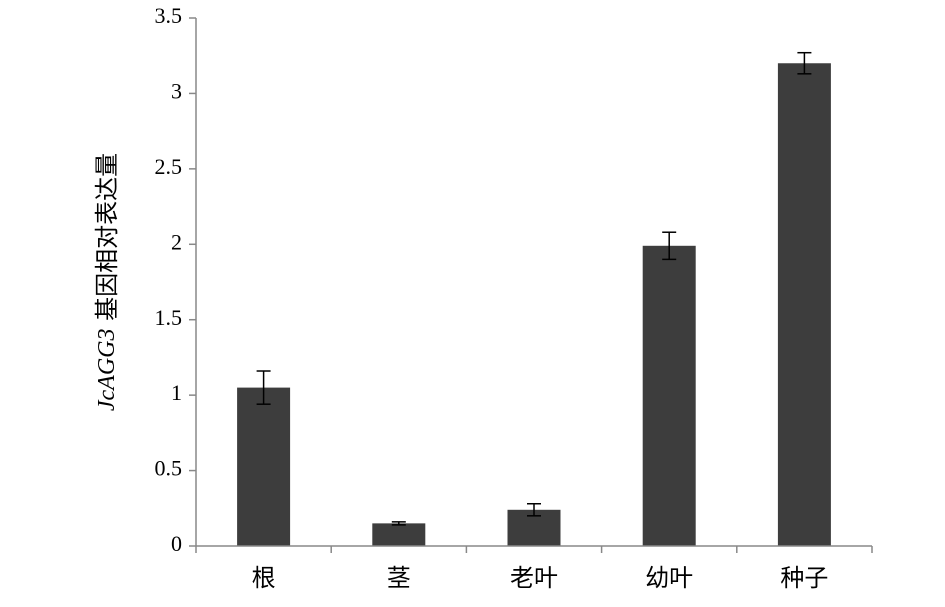  Describe the element at coordinates (169, 317) in the screenshot. I see `y-tick-label: 1.5` at that location.